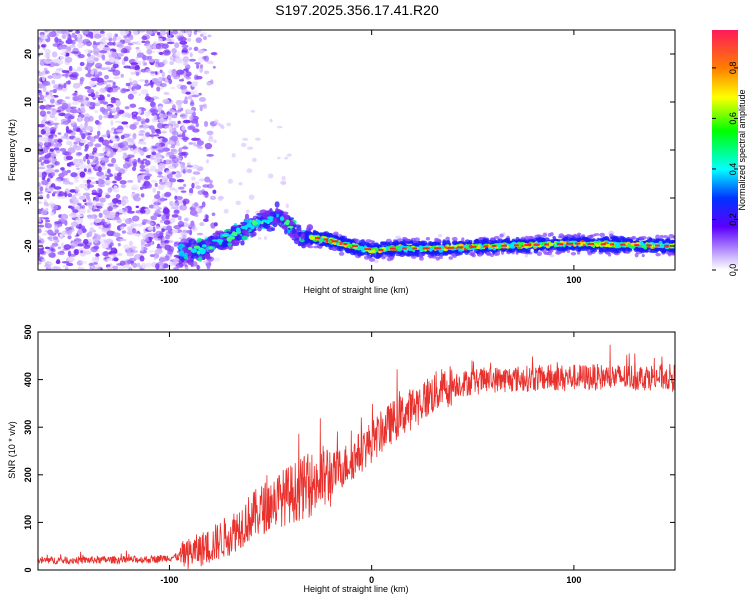 This screenshot has width=750, height=600. I want to click on spectrogram-xtick-label: 0, so click(371, 280).